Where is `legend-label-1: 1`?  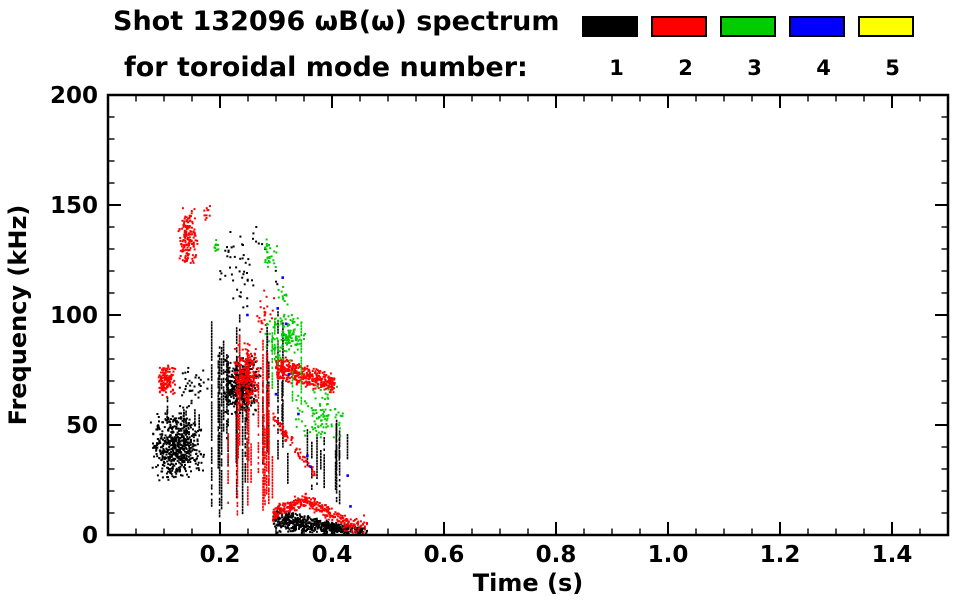 legend-label-1: 1 is located at coordinates (616, 68).